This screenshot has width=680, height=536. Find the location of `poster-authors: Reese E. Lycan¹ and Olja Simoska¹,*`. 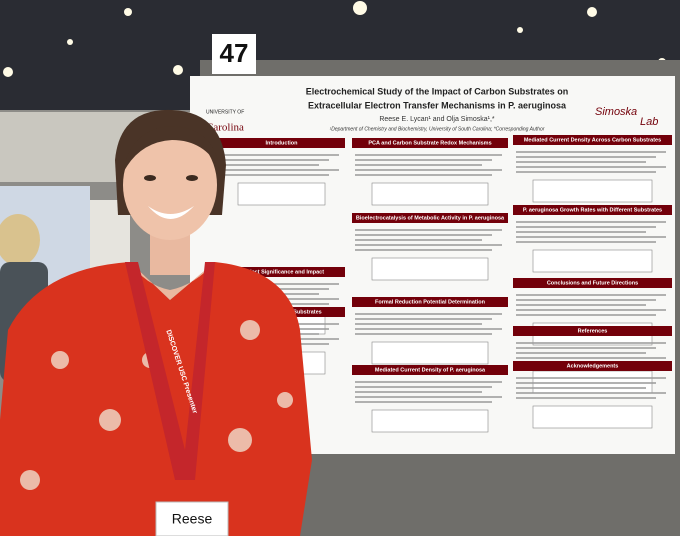

poster-authors: Reese E. Lycan¹ and Olja Simoska¹,* is located at coordinates (437, 119).